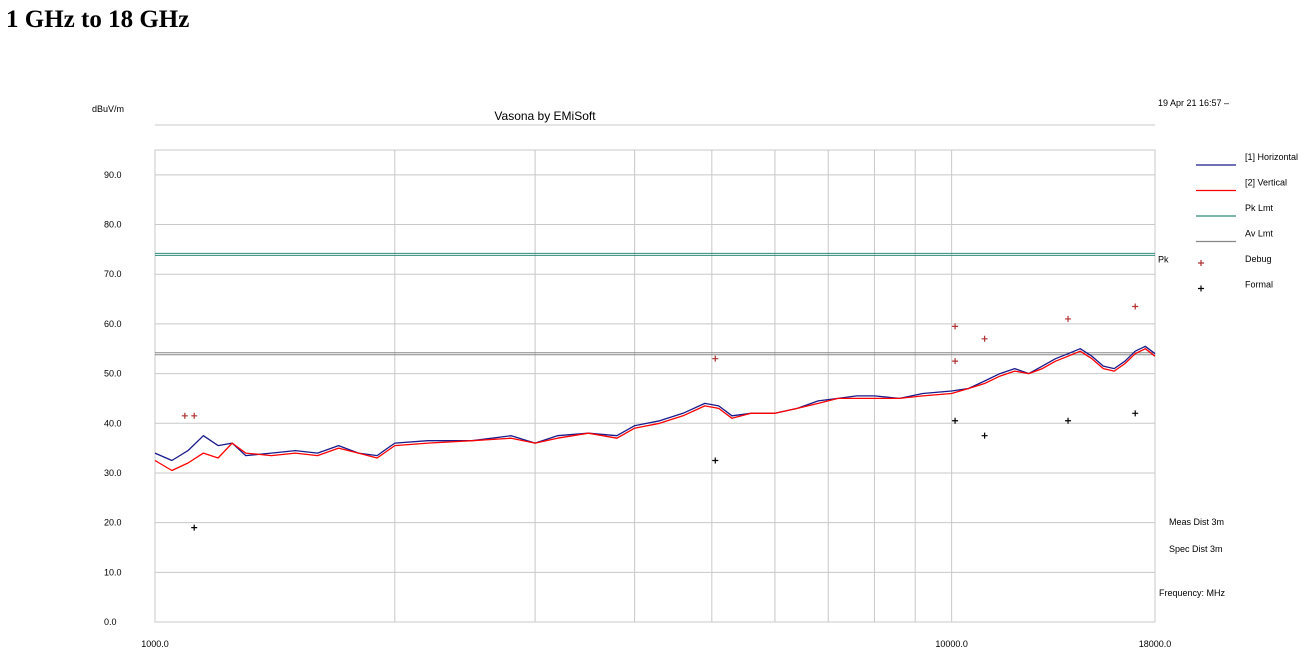 Image resolution: width=1314 pixels, height=658 pixels. Describe the element at coordinates (113, 572) in the screenshot. I see `y-tick-label: 10.0` at that location.